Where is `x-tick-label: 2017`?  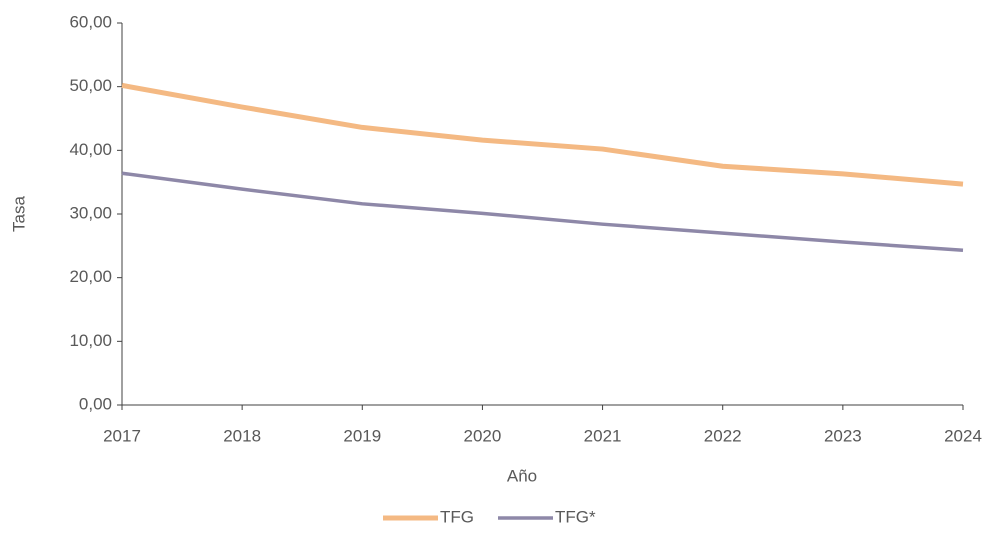
x-tick-label: 2017 is located at coordinates (122, 435).